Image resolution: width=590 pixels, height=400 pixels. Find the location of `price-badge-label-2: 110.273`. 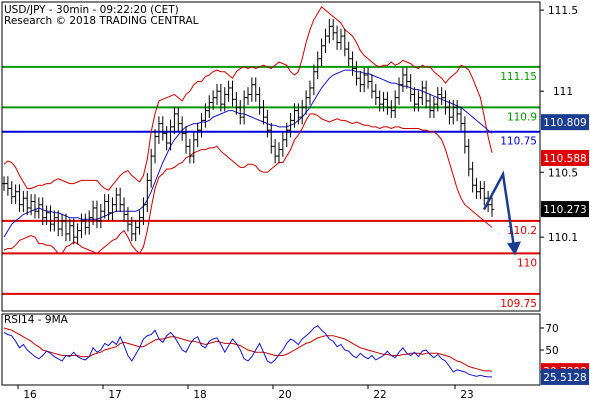

price-badge-label-2: 110.273 is located at coordinates (564, 210).